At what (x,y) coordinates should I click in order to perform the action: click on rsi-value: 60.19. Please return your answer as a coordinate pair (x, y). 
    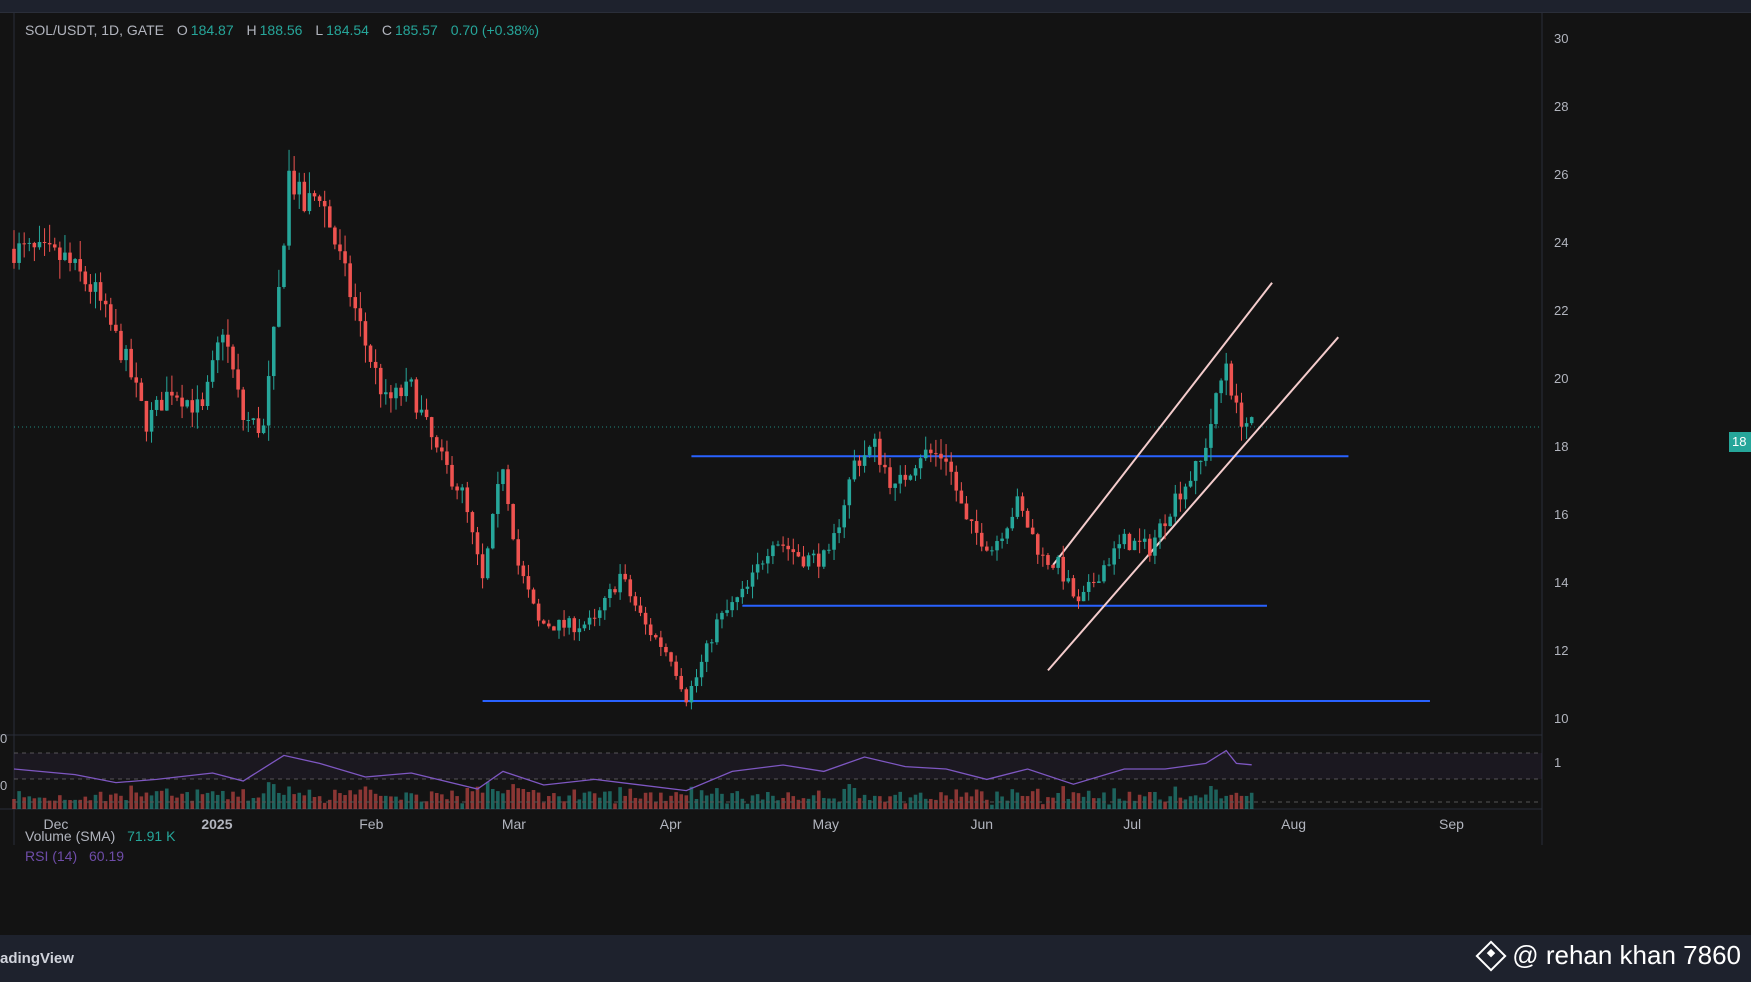
    Looking at the image, I should click on (107, 856).